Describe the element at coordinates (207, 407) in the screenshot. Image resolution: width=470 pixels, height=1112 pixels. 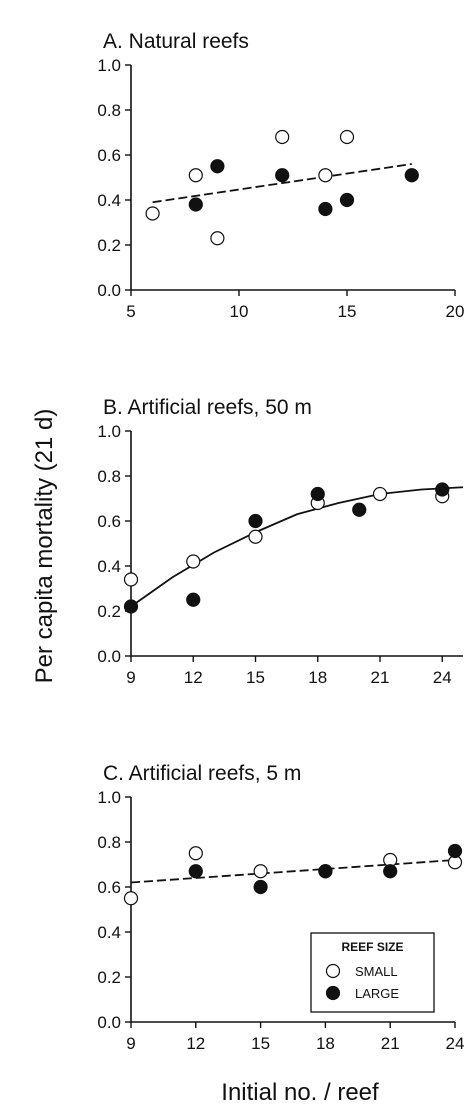
I see `panel-title: B. Artificial reefs, 50 m` at that location.